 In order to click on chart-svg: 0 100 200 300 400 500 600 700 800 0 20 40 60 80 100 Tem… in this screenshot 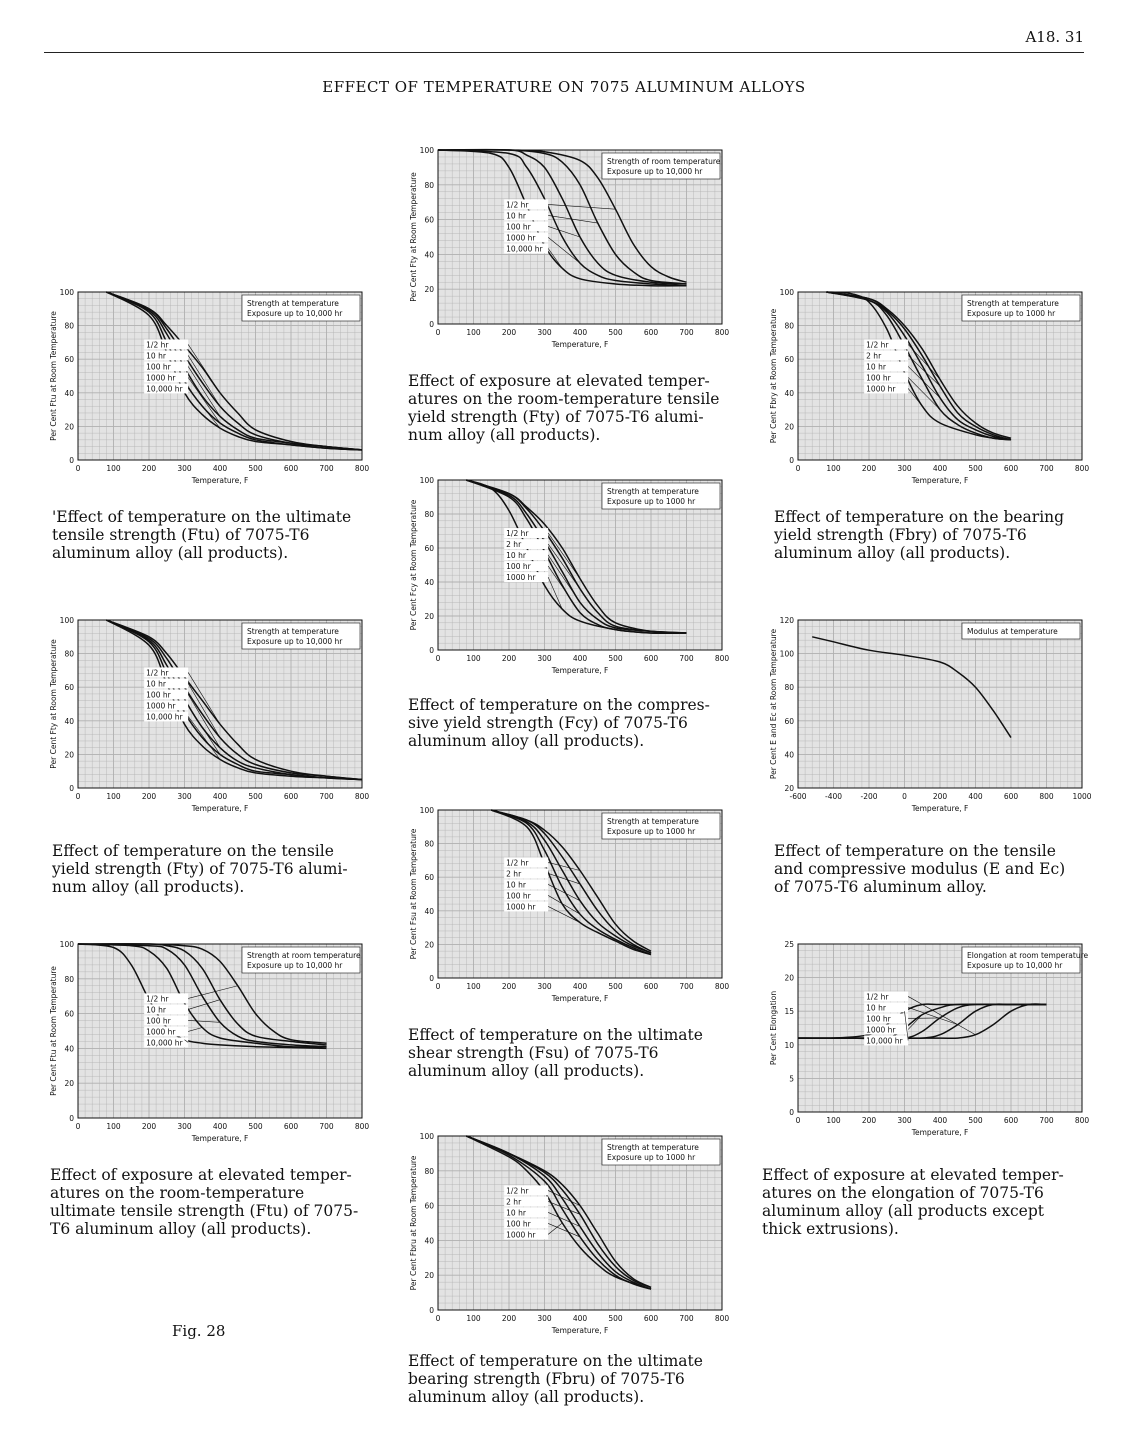, I will do `click(209, 386)`.